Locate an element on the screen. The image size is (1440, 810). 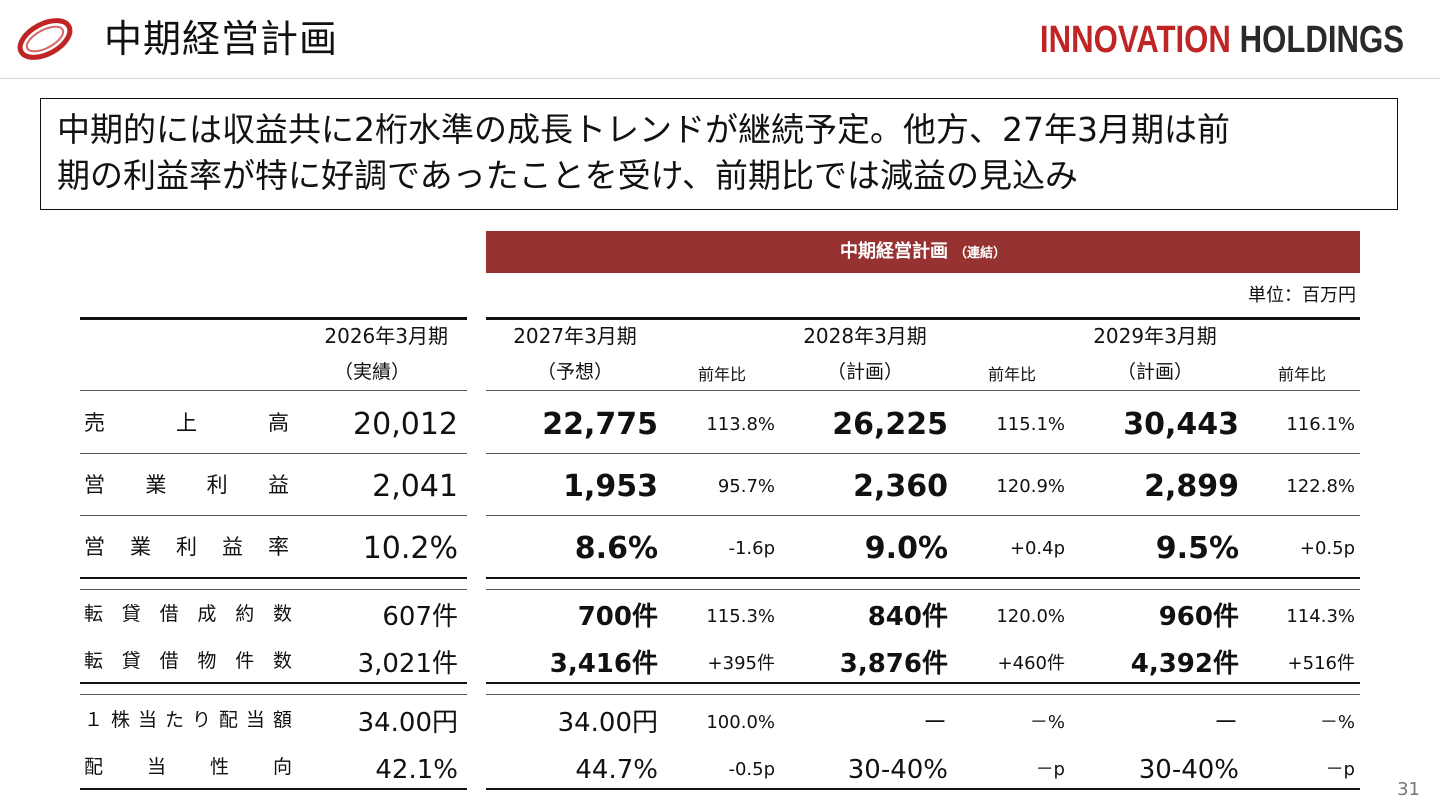
ratio-fy2029: －p is located at coordinates (1340, 769).